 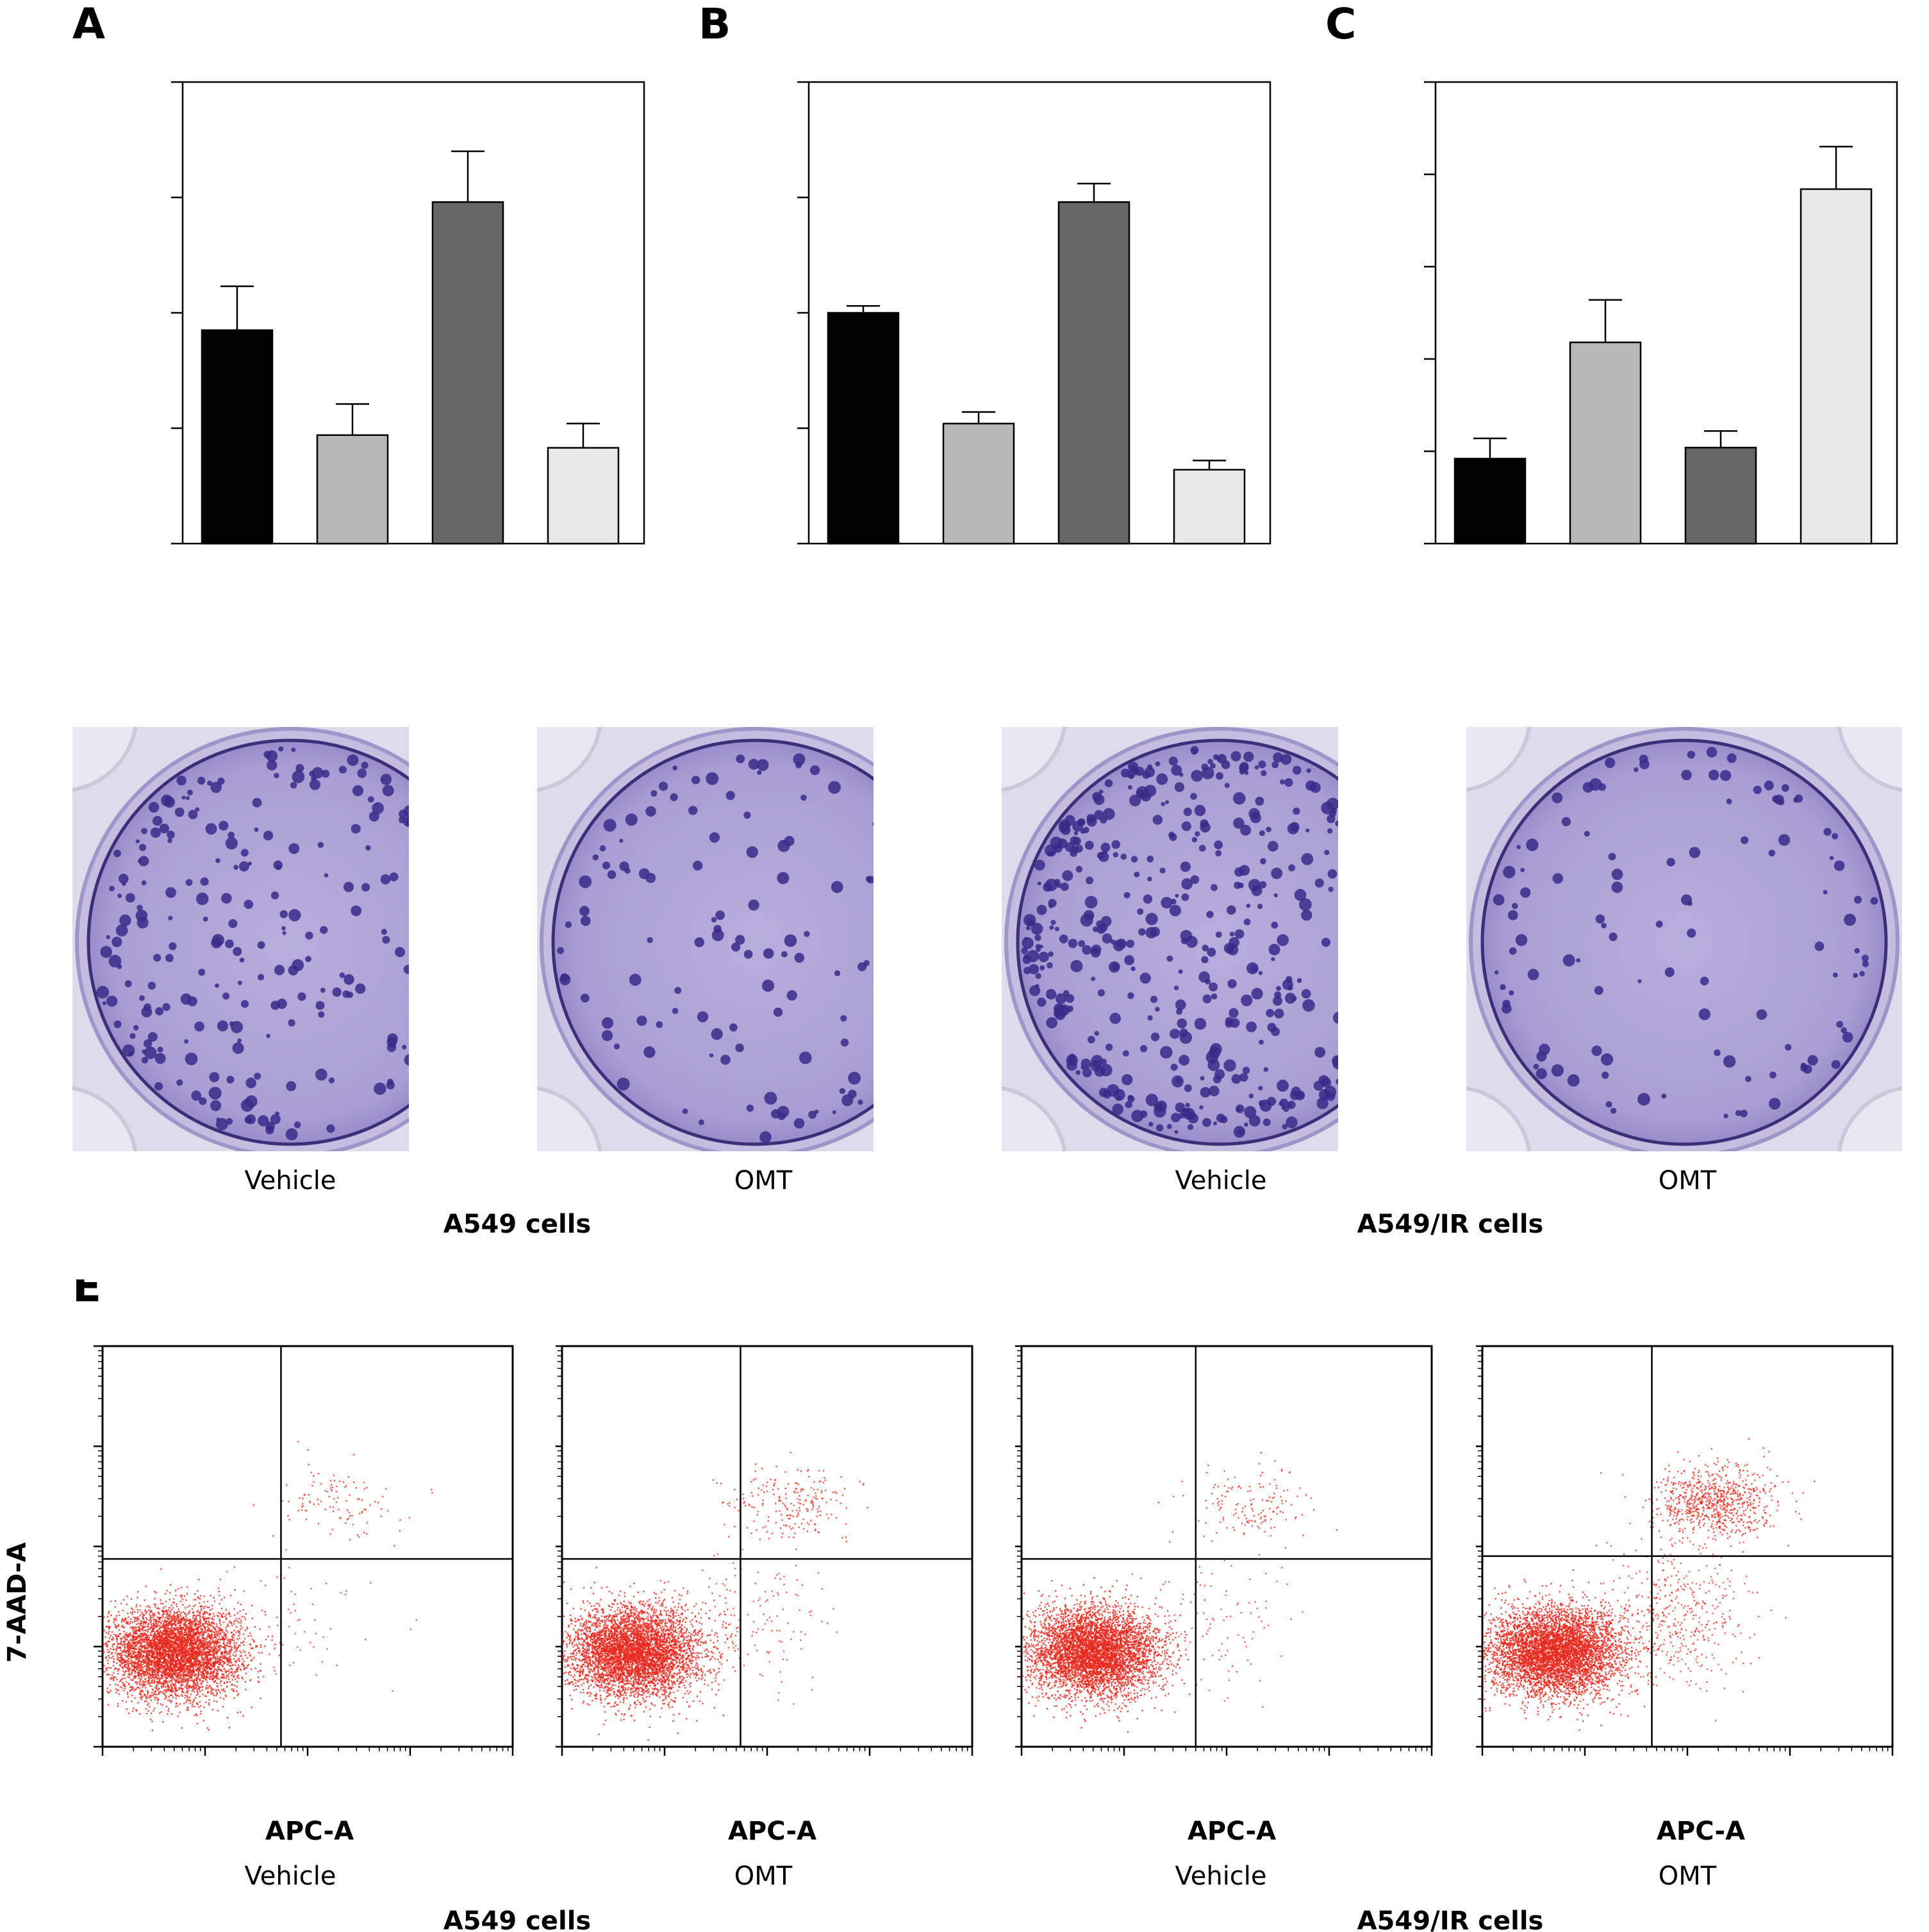 I want to click on photo-label-4: OMT, so click(x=1688, y=1180).